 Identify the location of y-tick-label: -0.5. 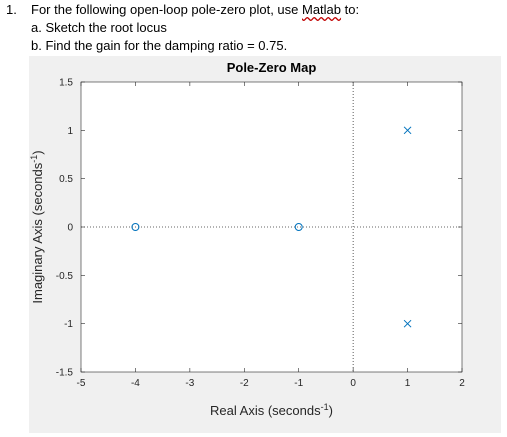
(65, 276).